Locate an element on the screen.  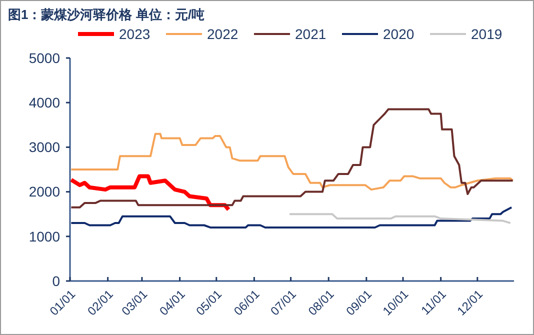
y-tick-label: 3000 is located at coordinates (44, 147).